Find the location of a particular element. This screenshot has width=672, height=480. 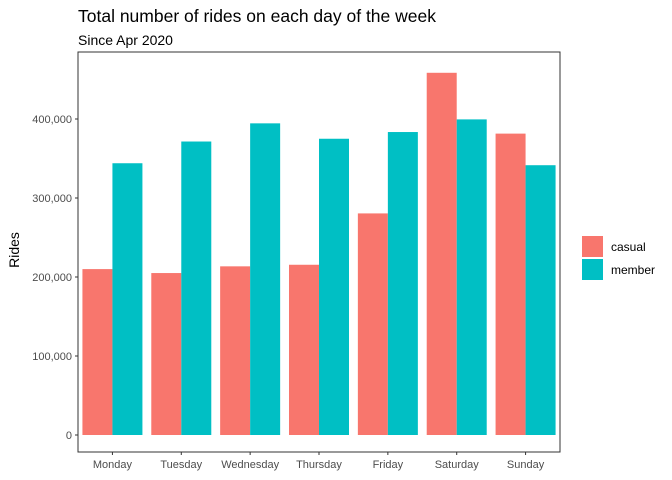

legend-swatch-casual is located at coordinates (592, 246).